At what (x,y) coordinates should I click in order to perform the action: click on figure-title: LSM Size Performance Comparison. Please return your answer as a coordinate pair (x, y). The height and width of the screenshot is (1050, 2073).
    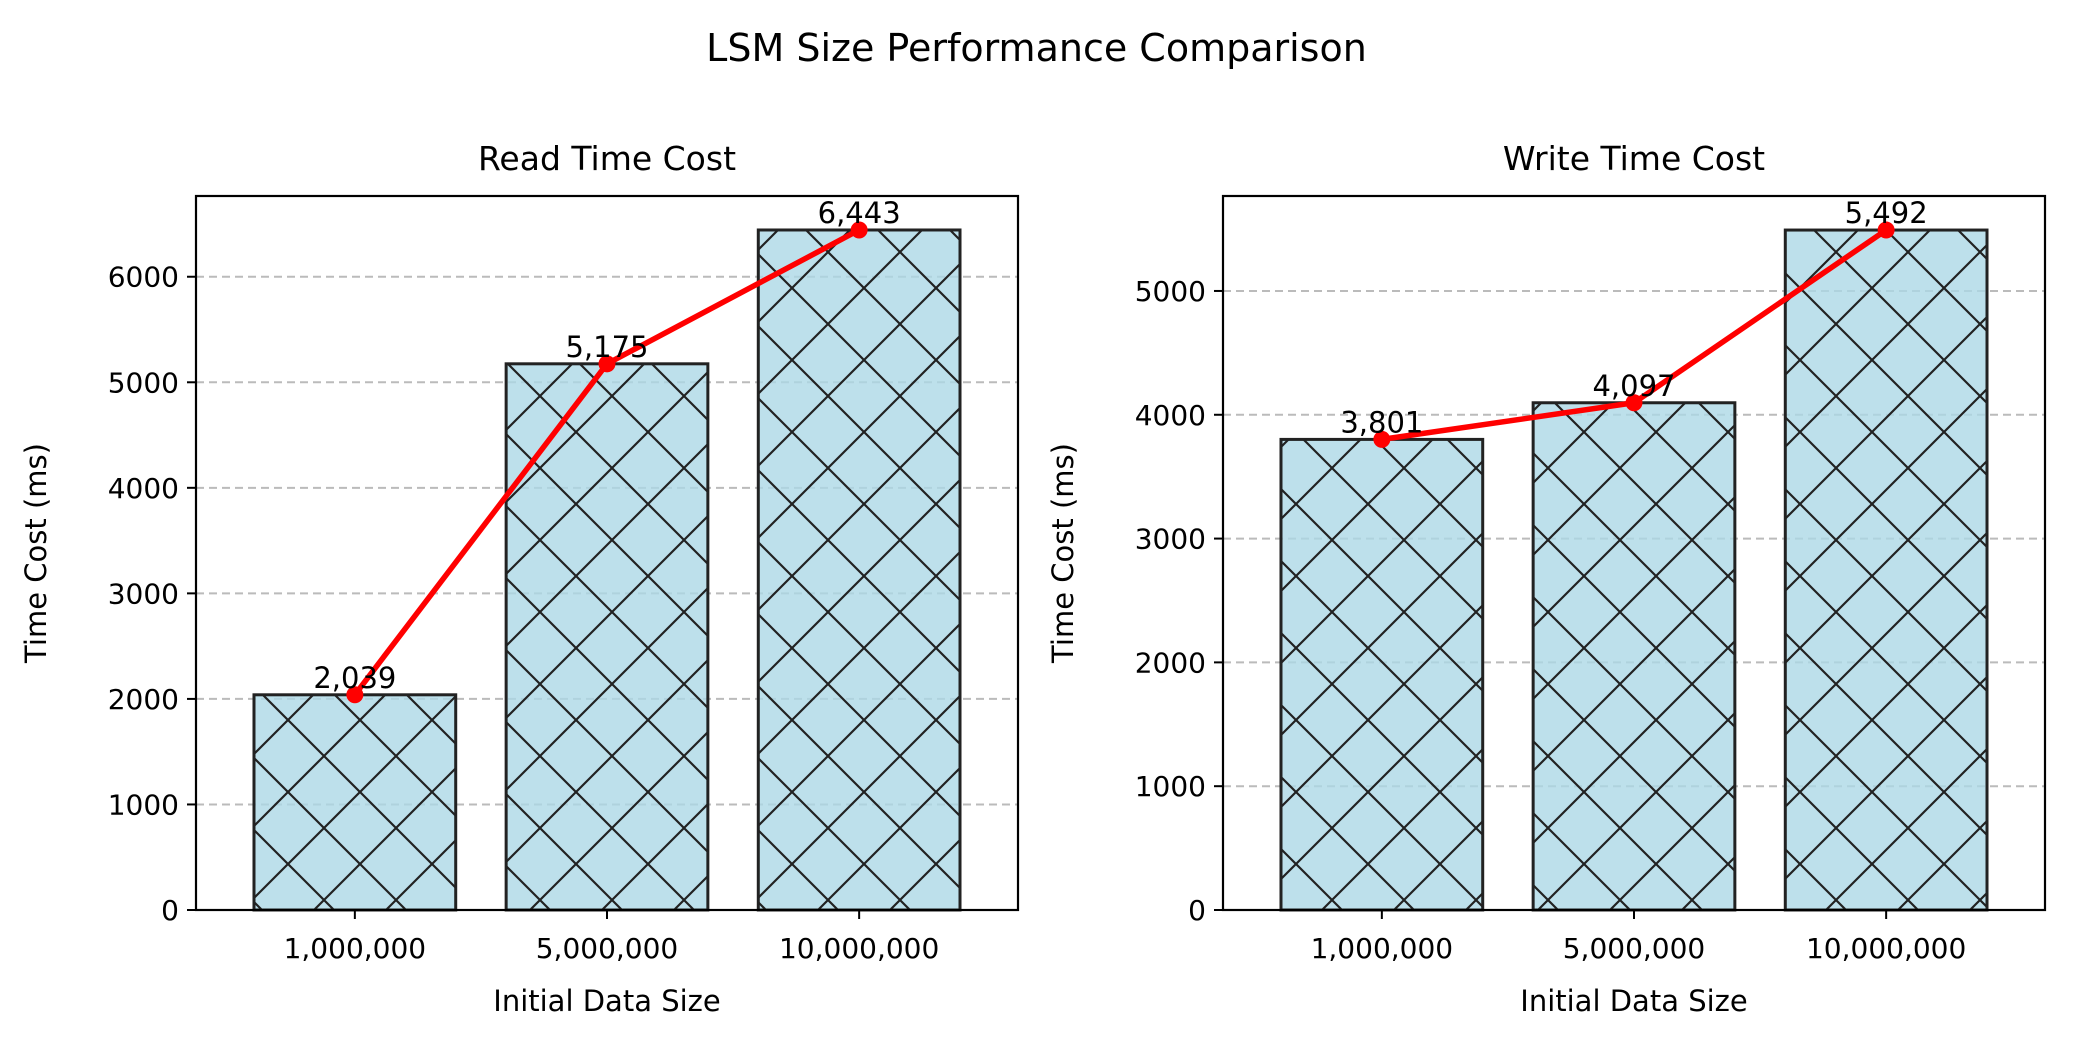
    Looking at the image, I should click on (1036, 48).